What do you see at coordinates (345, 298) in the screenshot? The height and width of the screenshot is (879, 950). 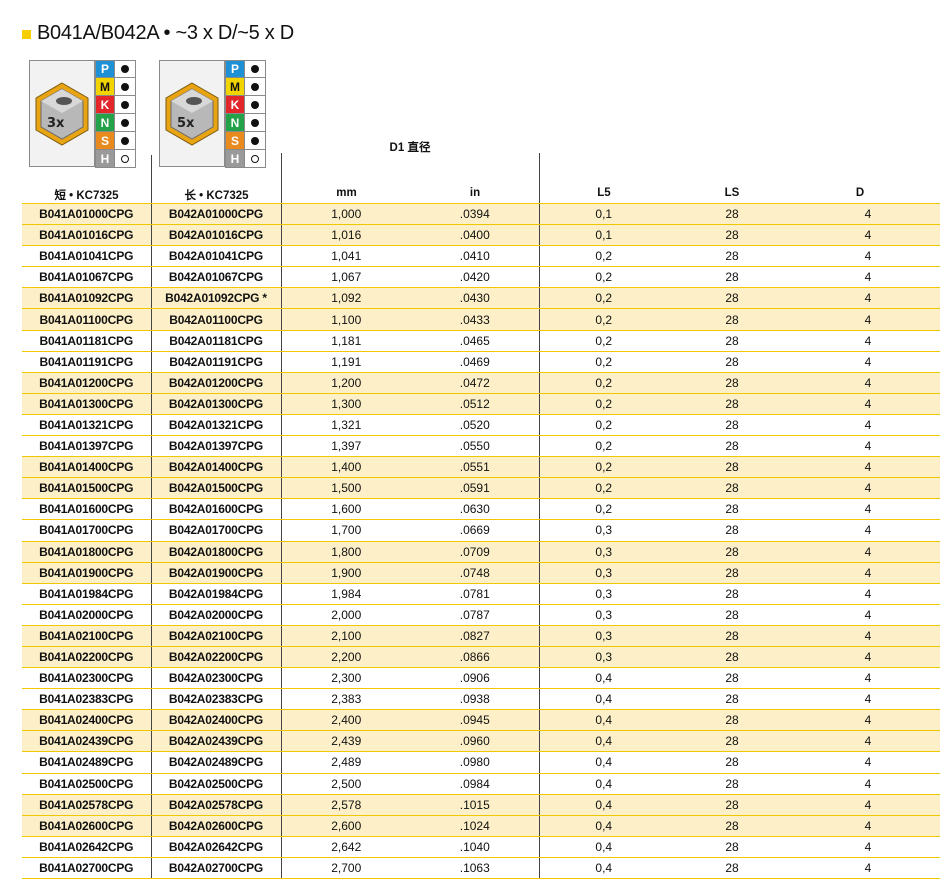 I see `table-cell: 1,092` at bounding box center [345, 298].